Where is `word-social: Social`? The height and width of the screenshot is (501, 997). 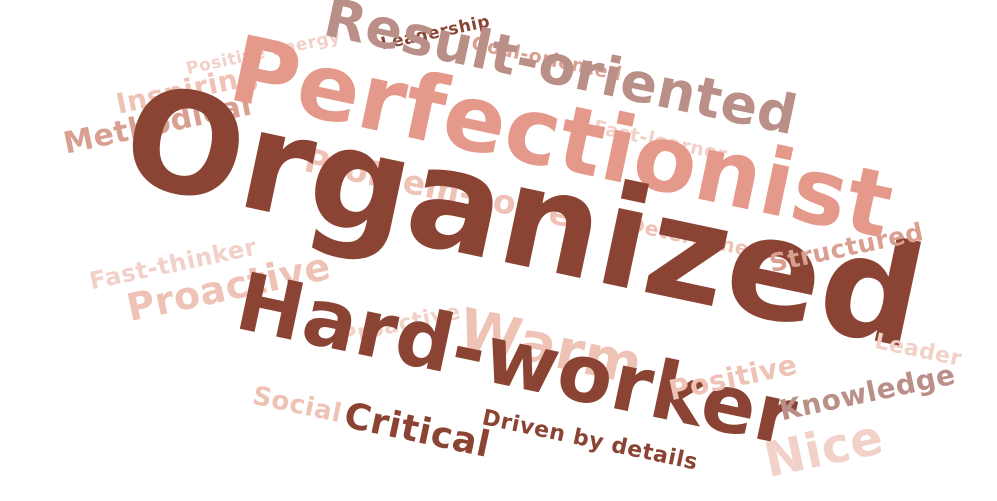 word-social: Social is located at coordinates (297, 405).